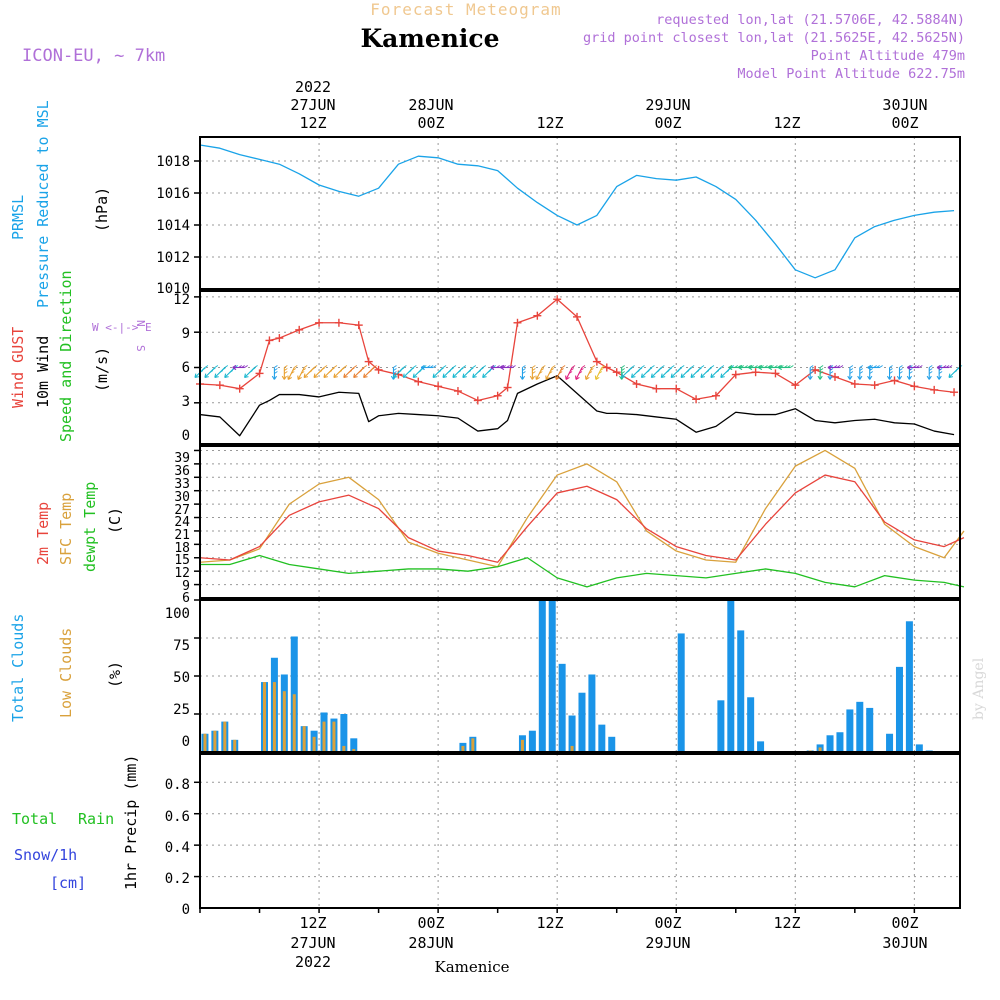 This screenshot has width=1000, height=1000. Describe the element at coordinates (173, 194) in the screenshot. I see `pressure-tick-label: 1016` at that location.